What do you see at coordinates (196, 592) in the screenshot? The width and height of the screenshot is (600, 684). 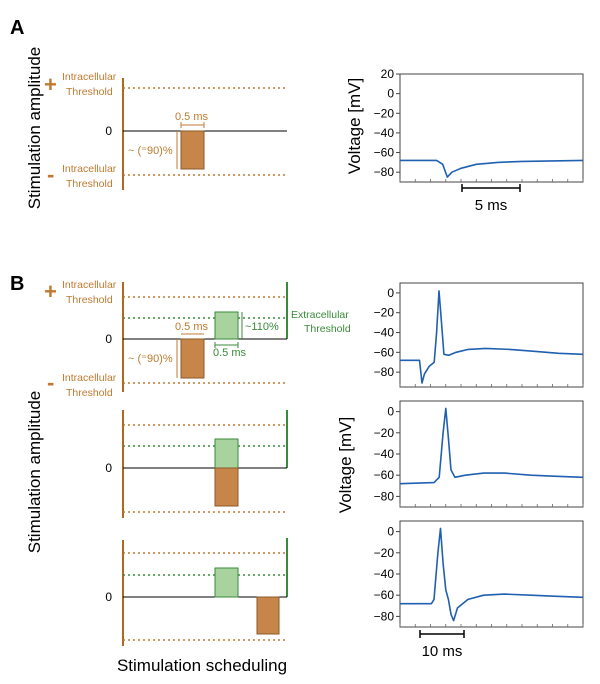 I see `stim-schematic-b3: 0` at bounding box center [196, 592].